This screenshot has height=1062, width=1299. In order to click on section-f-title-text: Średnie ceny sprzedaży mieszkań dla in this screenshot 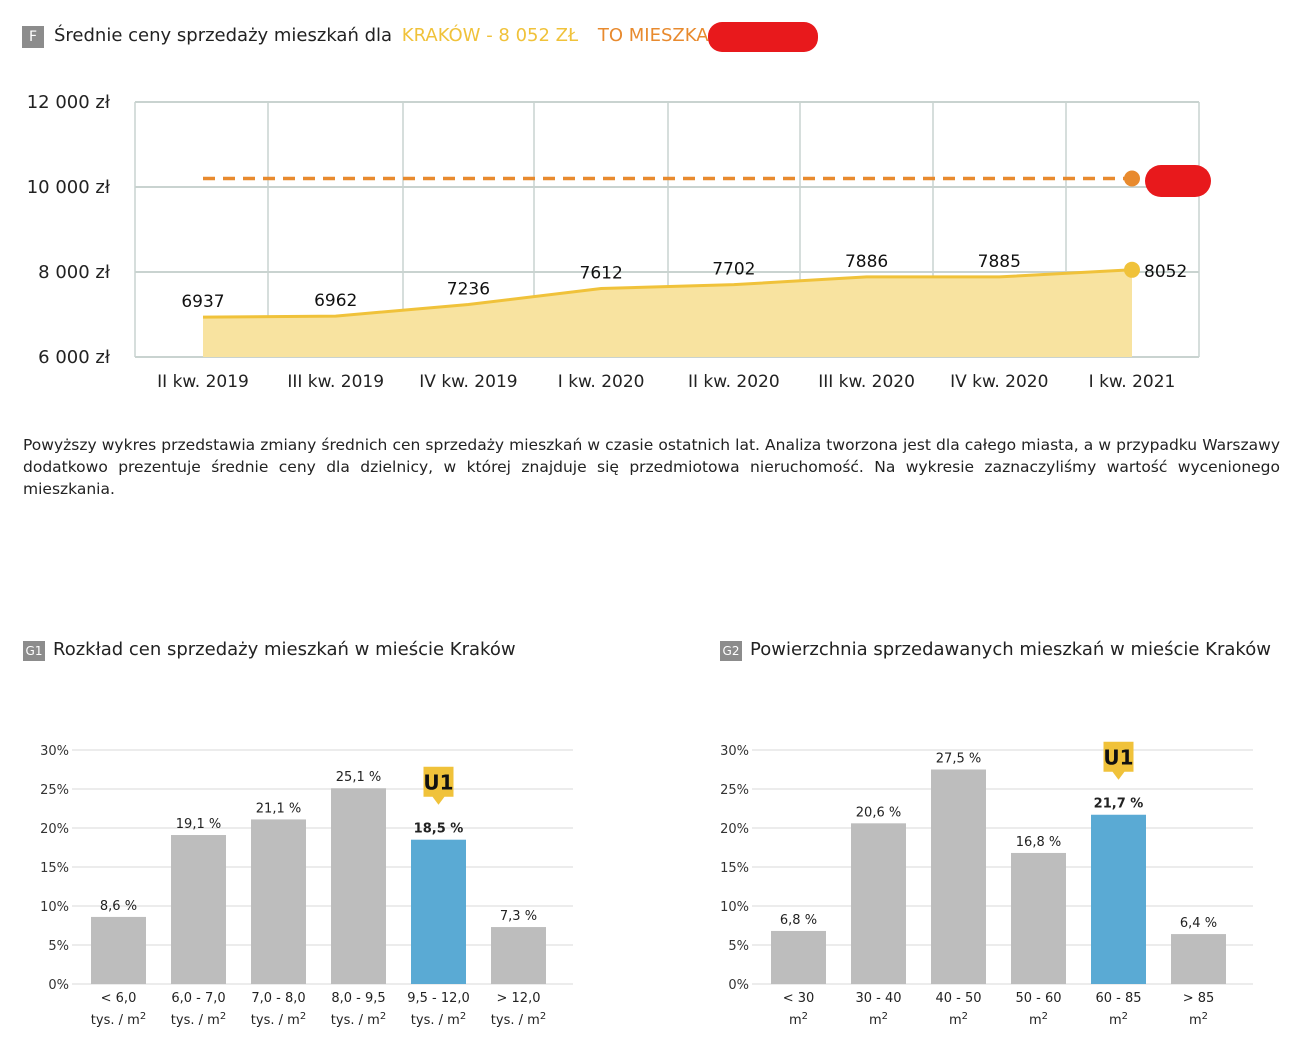, I will do `click(223, 35)`.